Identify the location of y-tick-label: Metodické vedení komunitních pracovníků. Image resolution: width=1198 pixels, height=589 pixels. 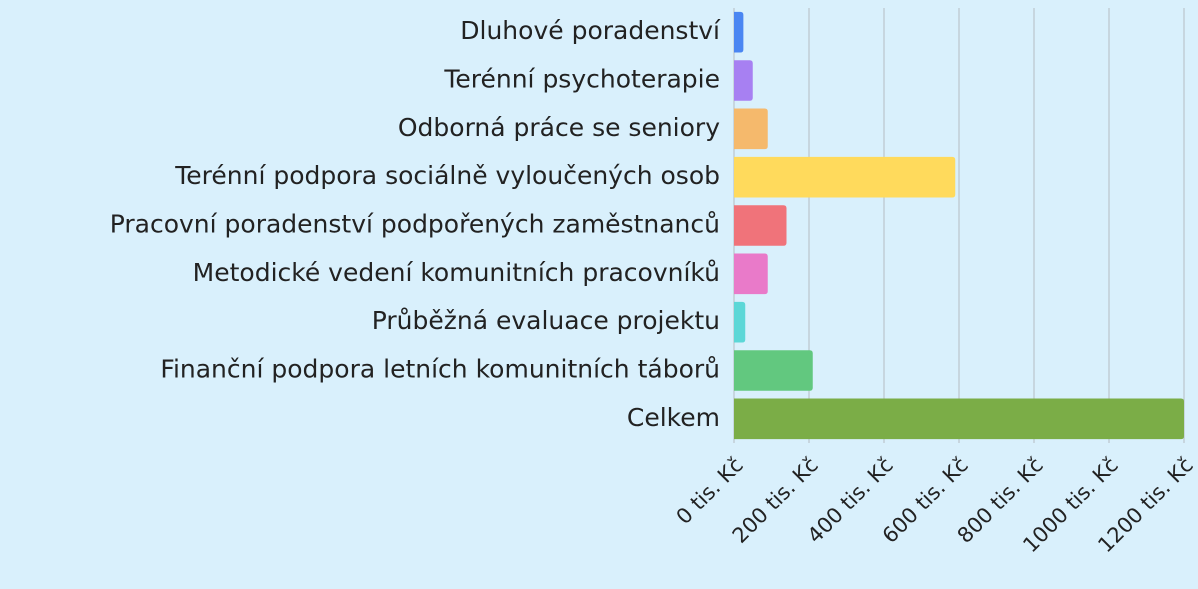
(456, 272).